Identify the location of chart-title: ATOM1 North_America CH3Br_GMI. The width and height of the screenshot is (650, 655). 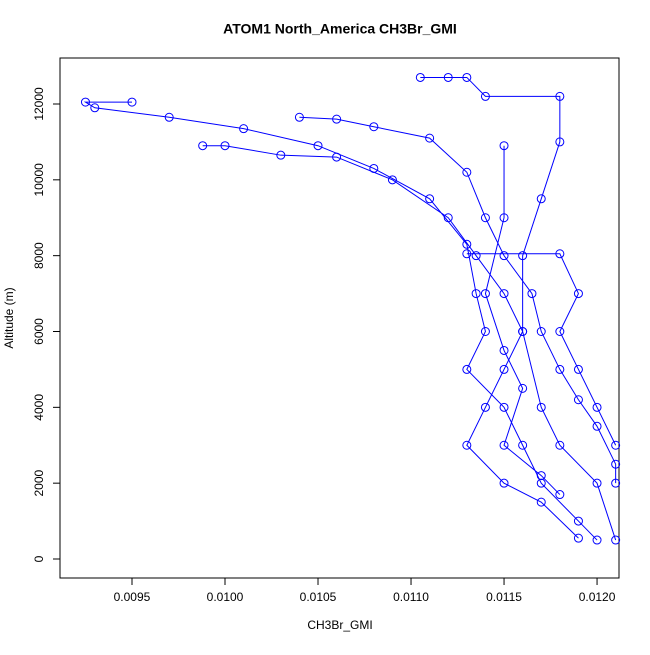
(340, 29).